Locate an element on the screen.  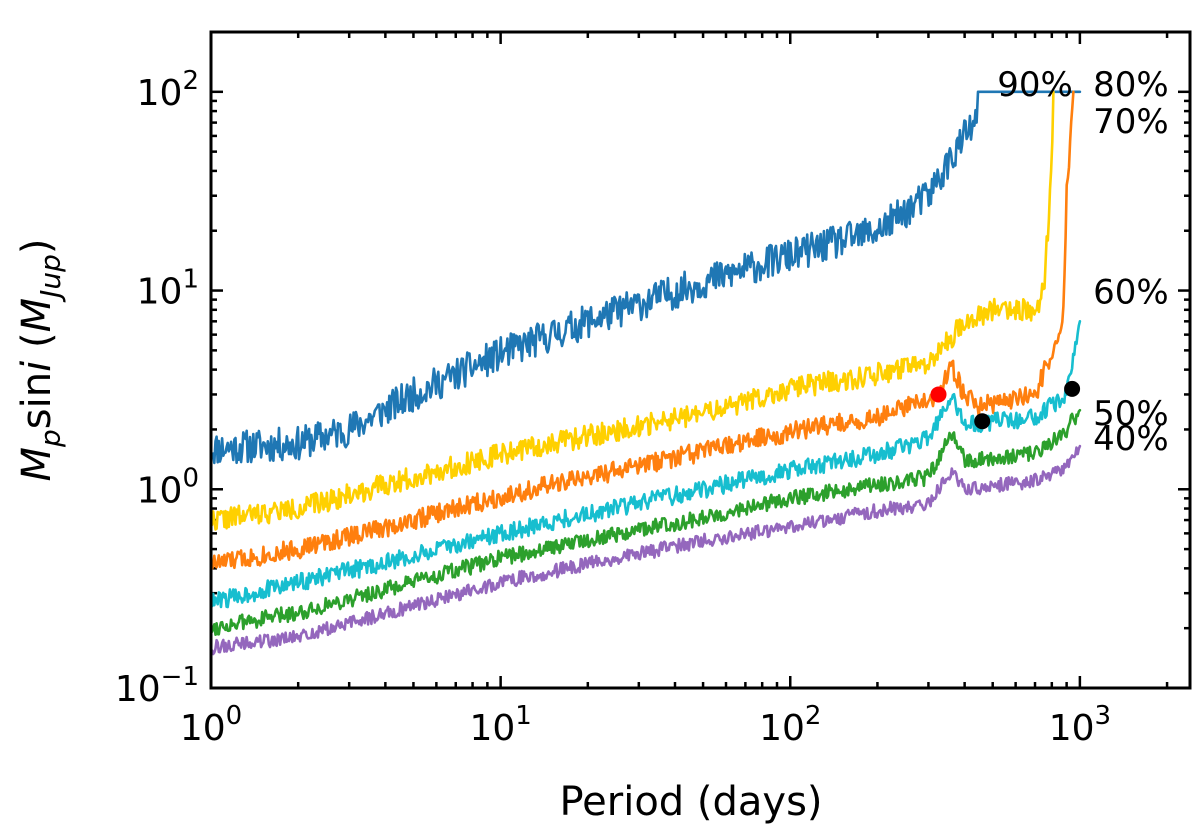
x-tick-label: 10¹ is located at coordinates (500, 725).